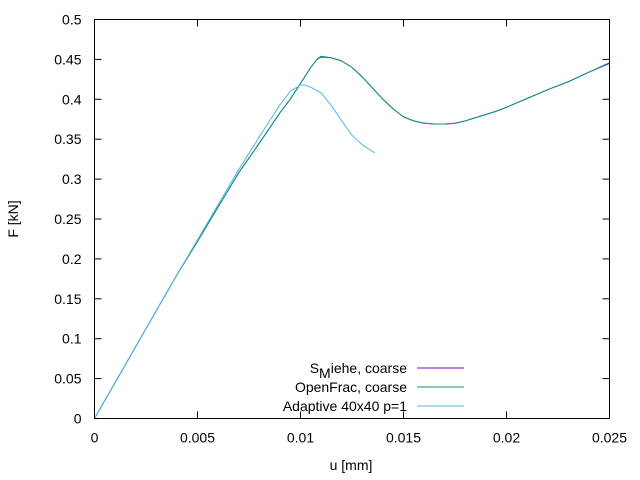 The height and width of the screenshot is (480, 640). I want to click on y-tick-label: 0.15, so click(67, 299).